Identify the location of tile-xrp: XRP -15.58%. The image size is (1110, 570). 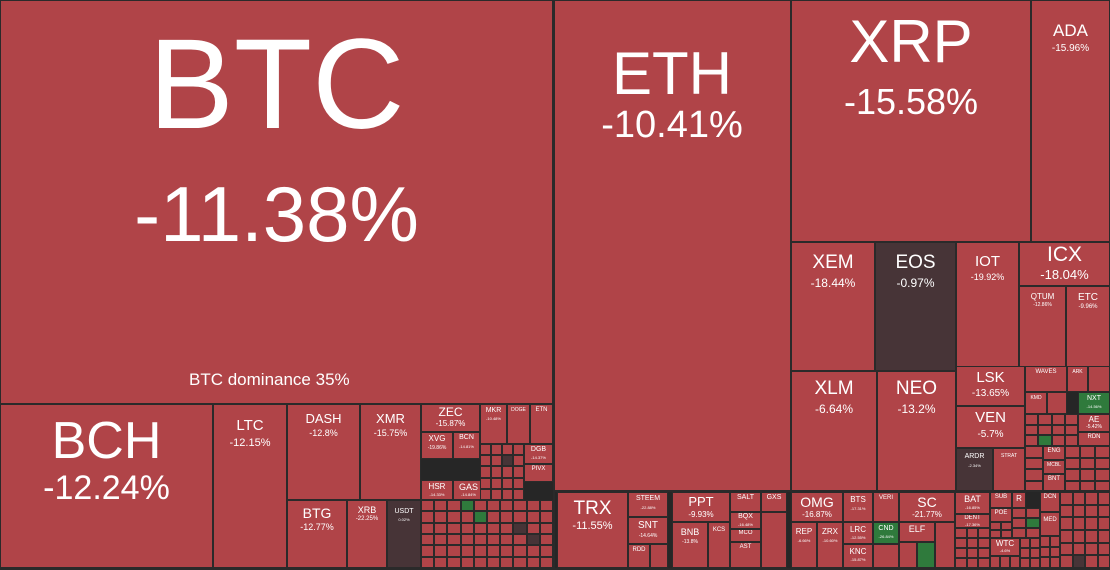
(911, 121).